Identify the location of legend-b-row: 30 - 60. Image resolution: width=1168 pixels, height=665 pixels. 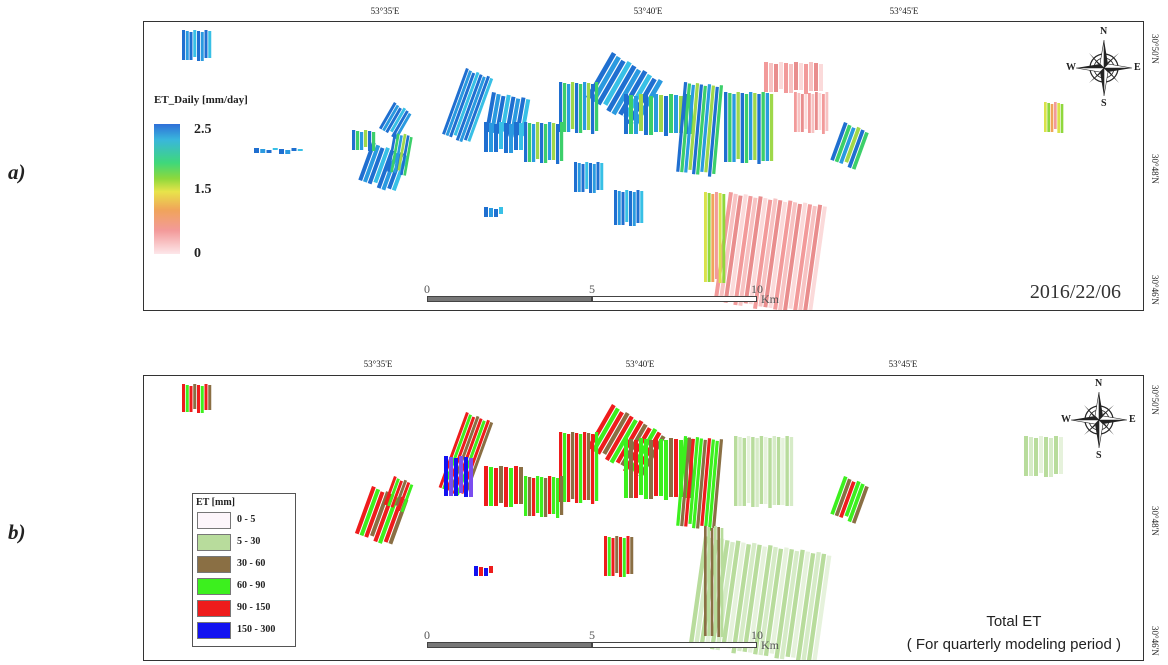
(244, 565).